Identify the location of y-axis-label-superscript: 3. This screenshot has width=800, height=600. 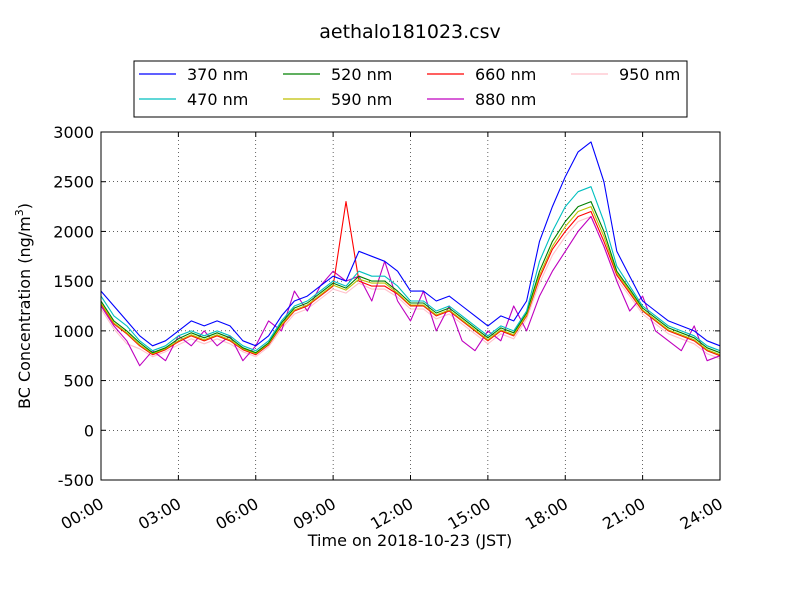
(19, 212).